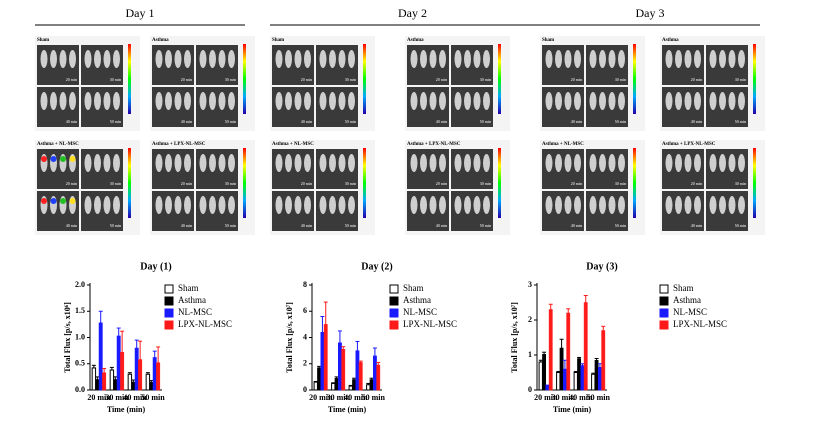 Image resolution: width=826 pixels, height=428 pixels. I want to click on time-label: 50 min, so click(115, 225).